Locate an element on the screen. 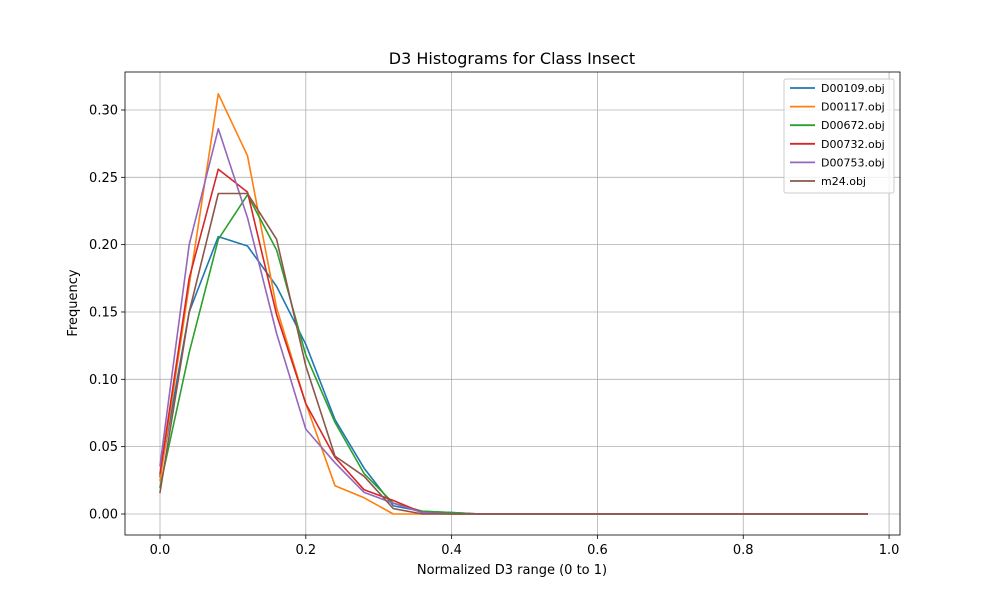  legend-label: D00109.obj is located at coordinates (853, 88).